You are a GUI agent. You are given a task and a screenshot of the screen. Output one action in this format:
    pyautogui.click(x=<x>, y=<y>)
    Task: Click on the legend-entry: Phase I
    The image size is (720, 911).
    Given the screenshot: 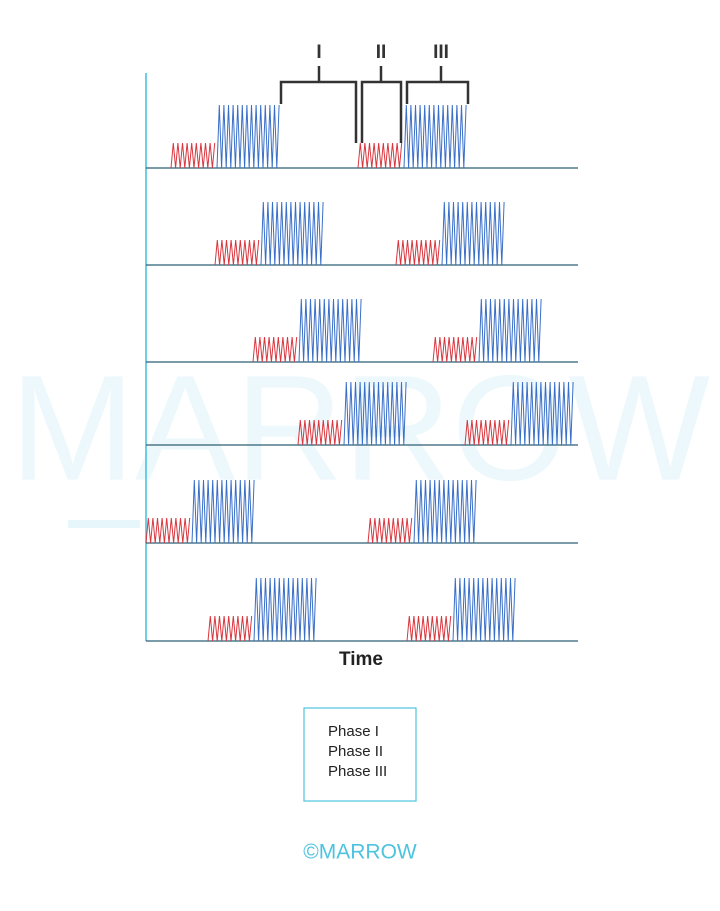 What is the action you would take?
    pyautogui.click(x=353, y=731)
    